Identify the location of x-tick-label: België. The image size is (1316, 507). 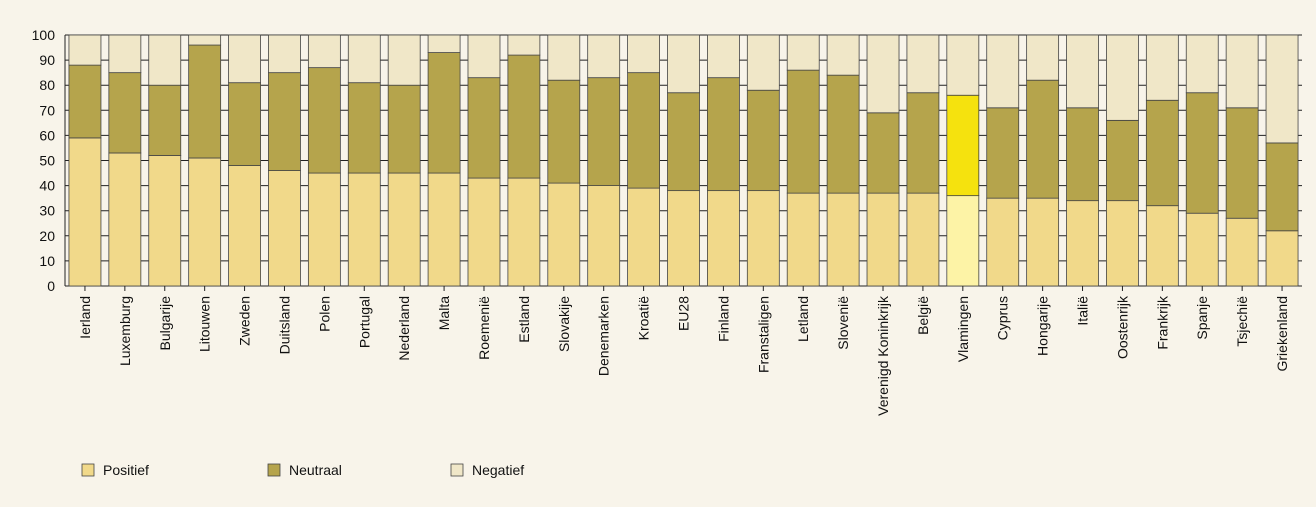
(923, 315).